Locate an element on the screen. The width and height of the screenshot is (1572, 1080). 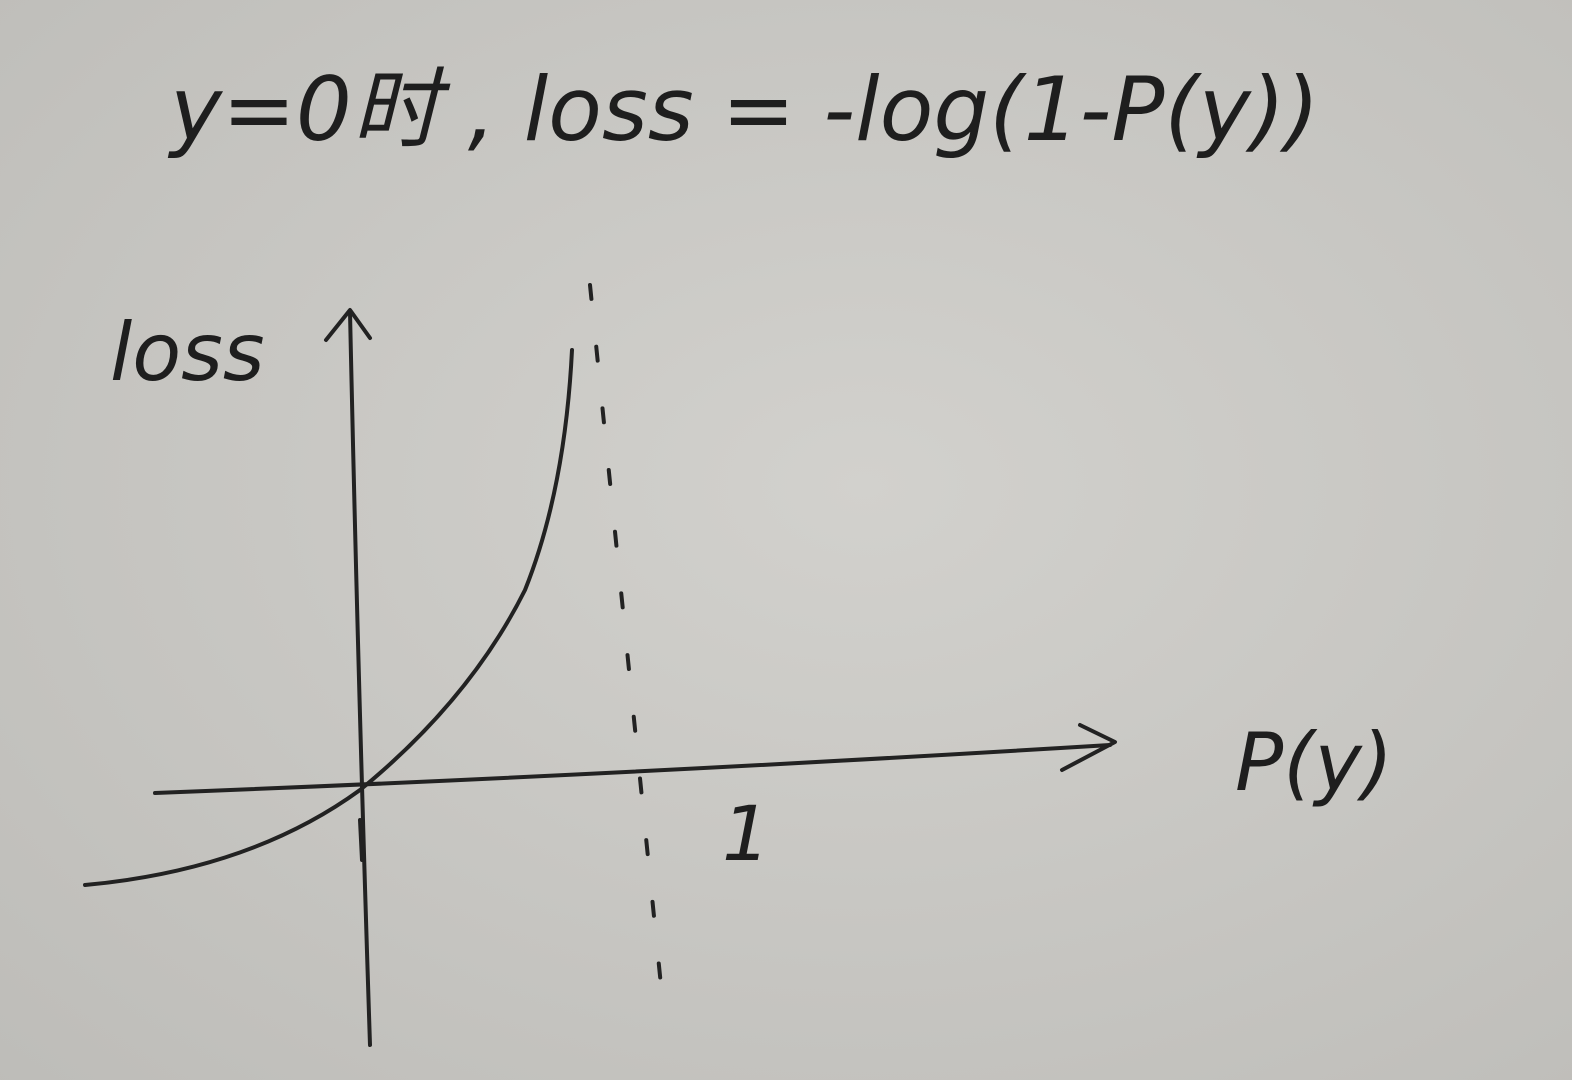
y-arrow is located at coordinates (348, 325).